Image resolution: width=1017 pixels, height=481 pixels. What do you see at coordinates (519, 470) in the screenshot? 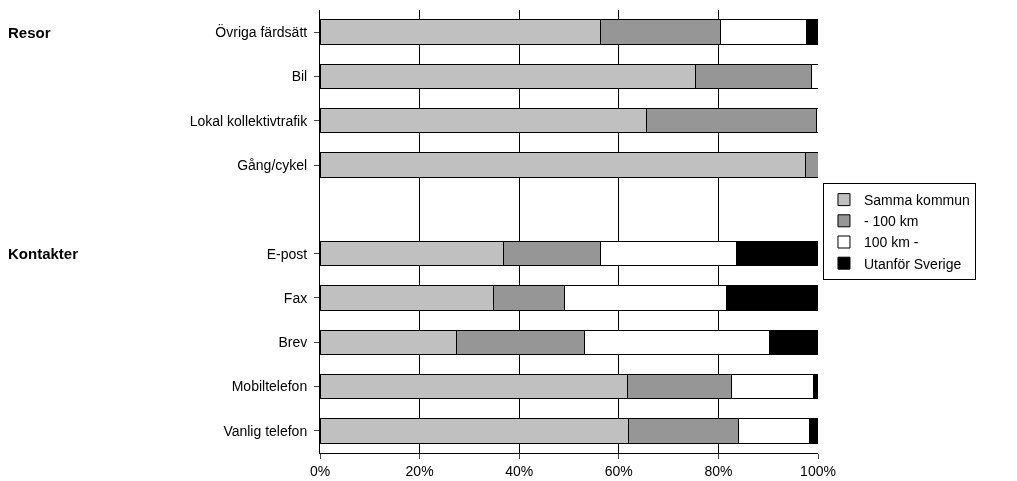
I see `x-tick-label: 40%` at bounding box center [519, 470].